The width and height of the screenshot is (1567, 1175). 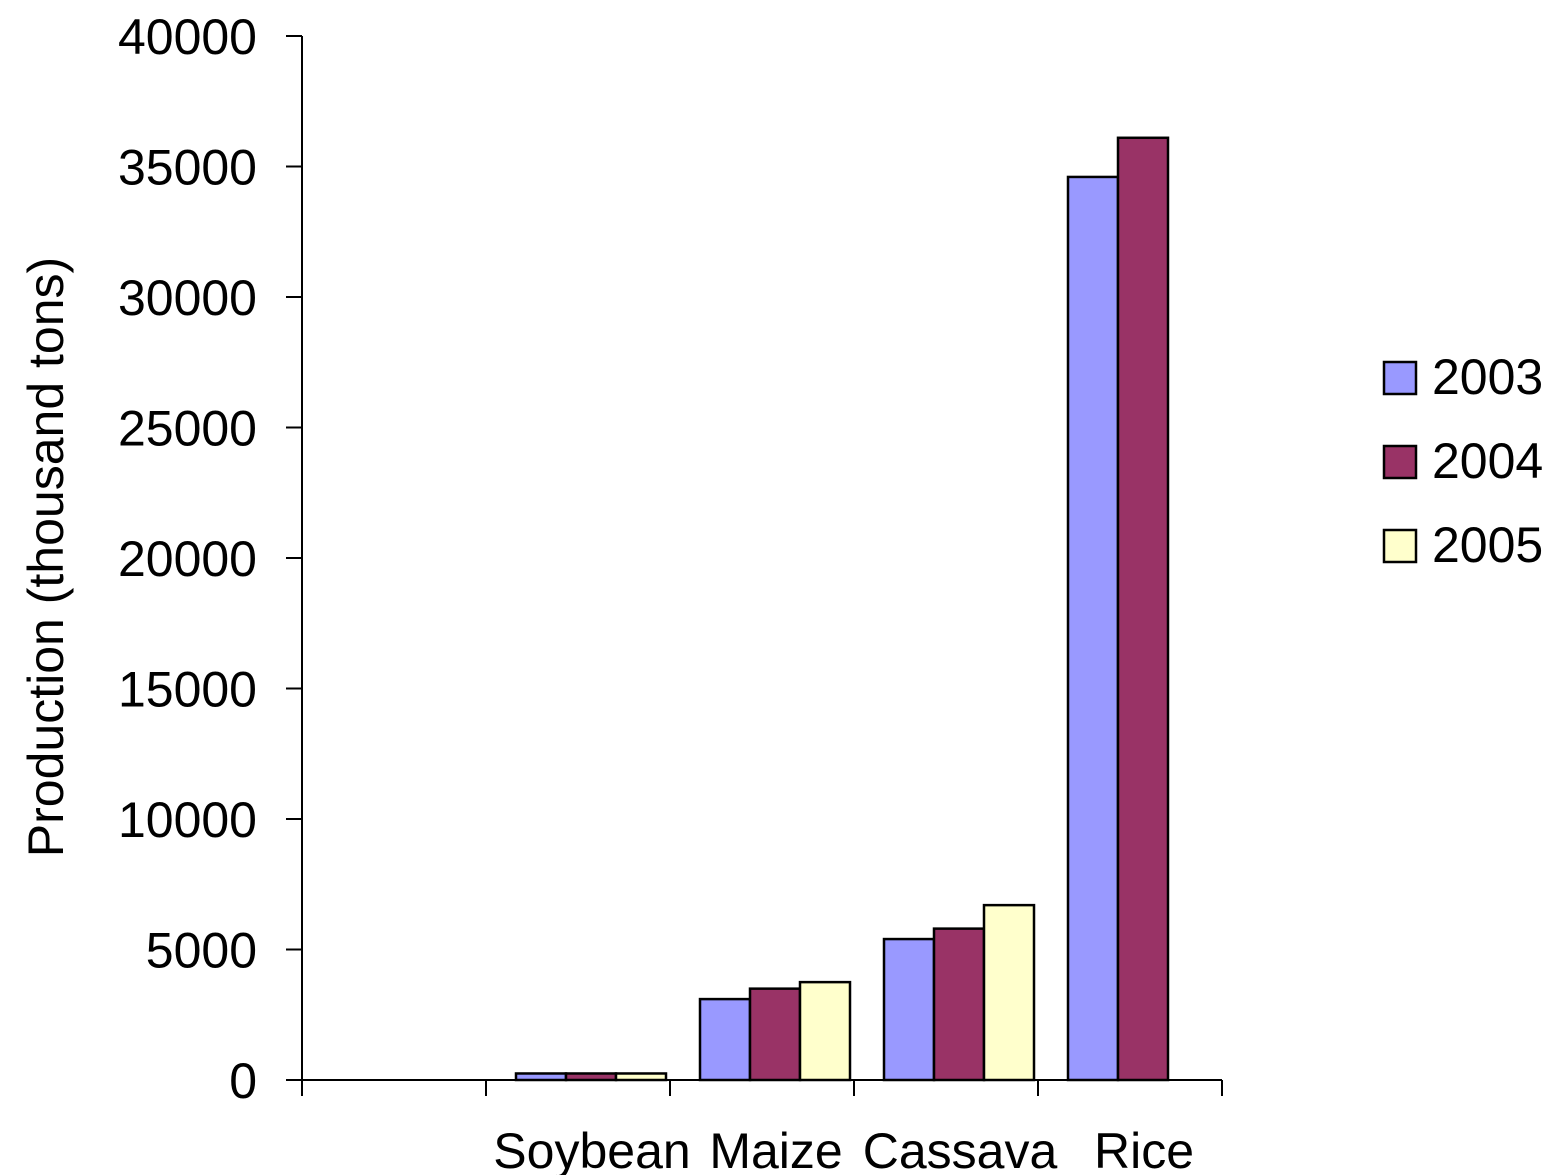 What do you see at coordinates (725, 1039) in the screenshot?
I see `bar-maize-2003` at bounding box center [725, 1039].